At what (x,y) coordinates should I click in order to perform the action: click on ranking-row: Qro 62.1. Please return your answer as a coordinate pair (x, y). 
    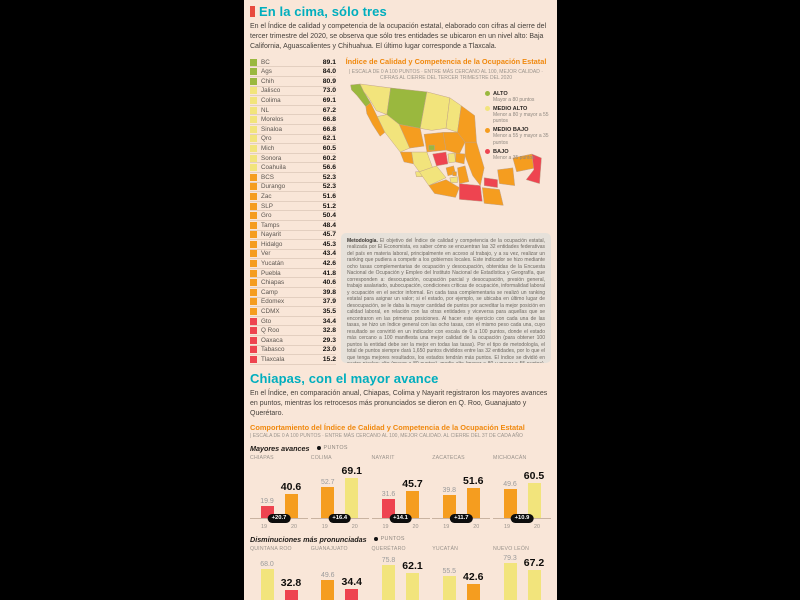
    Looking at the image, I should click on (293, 140).